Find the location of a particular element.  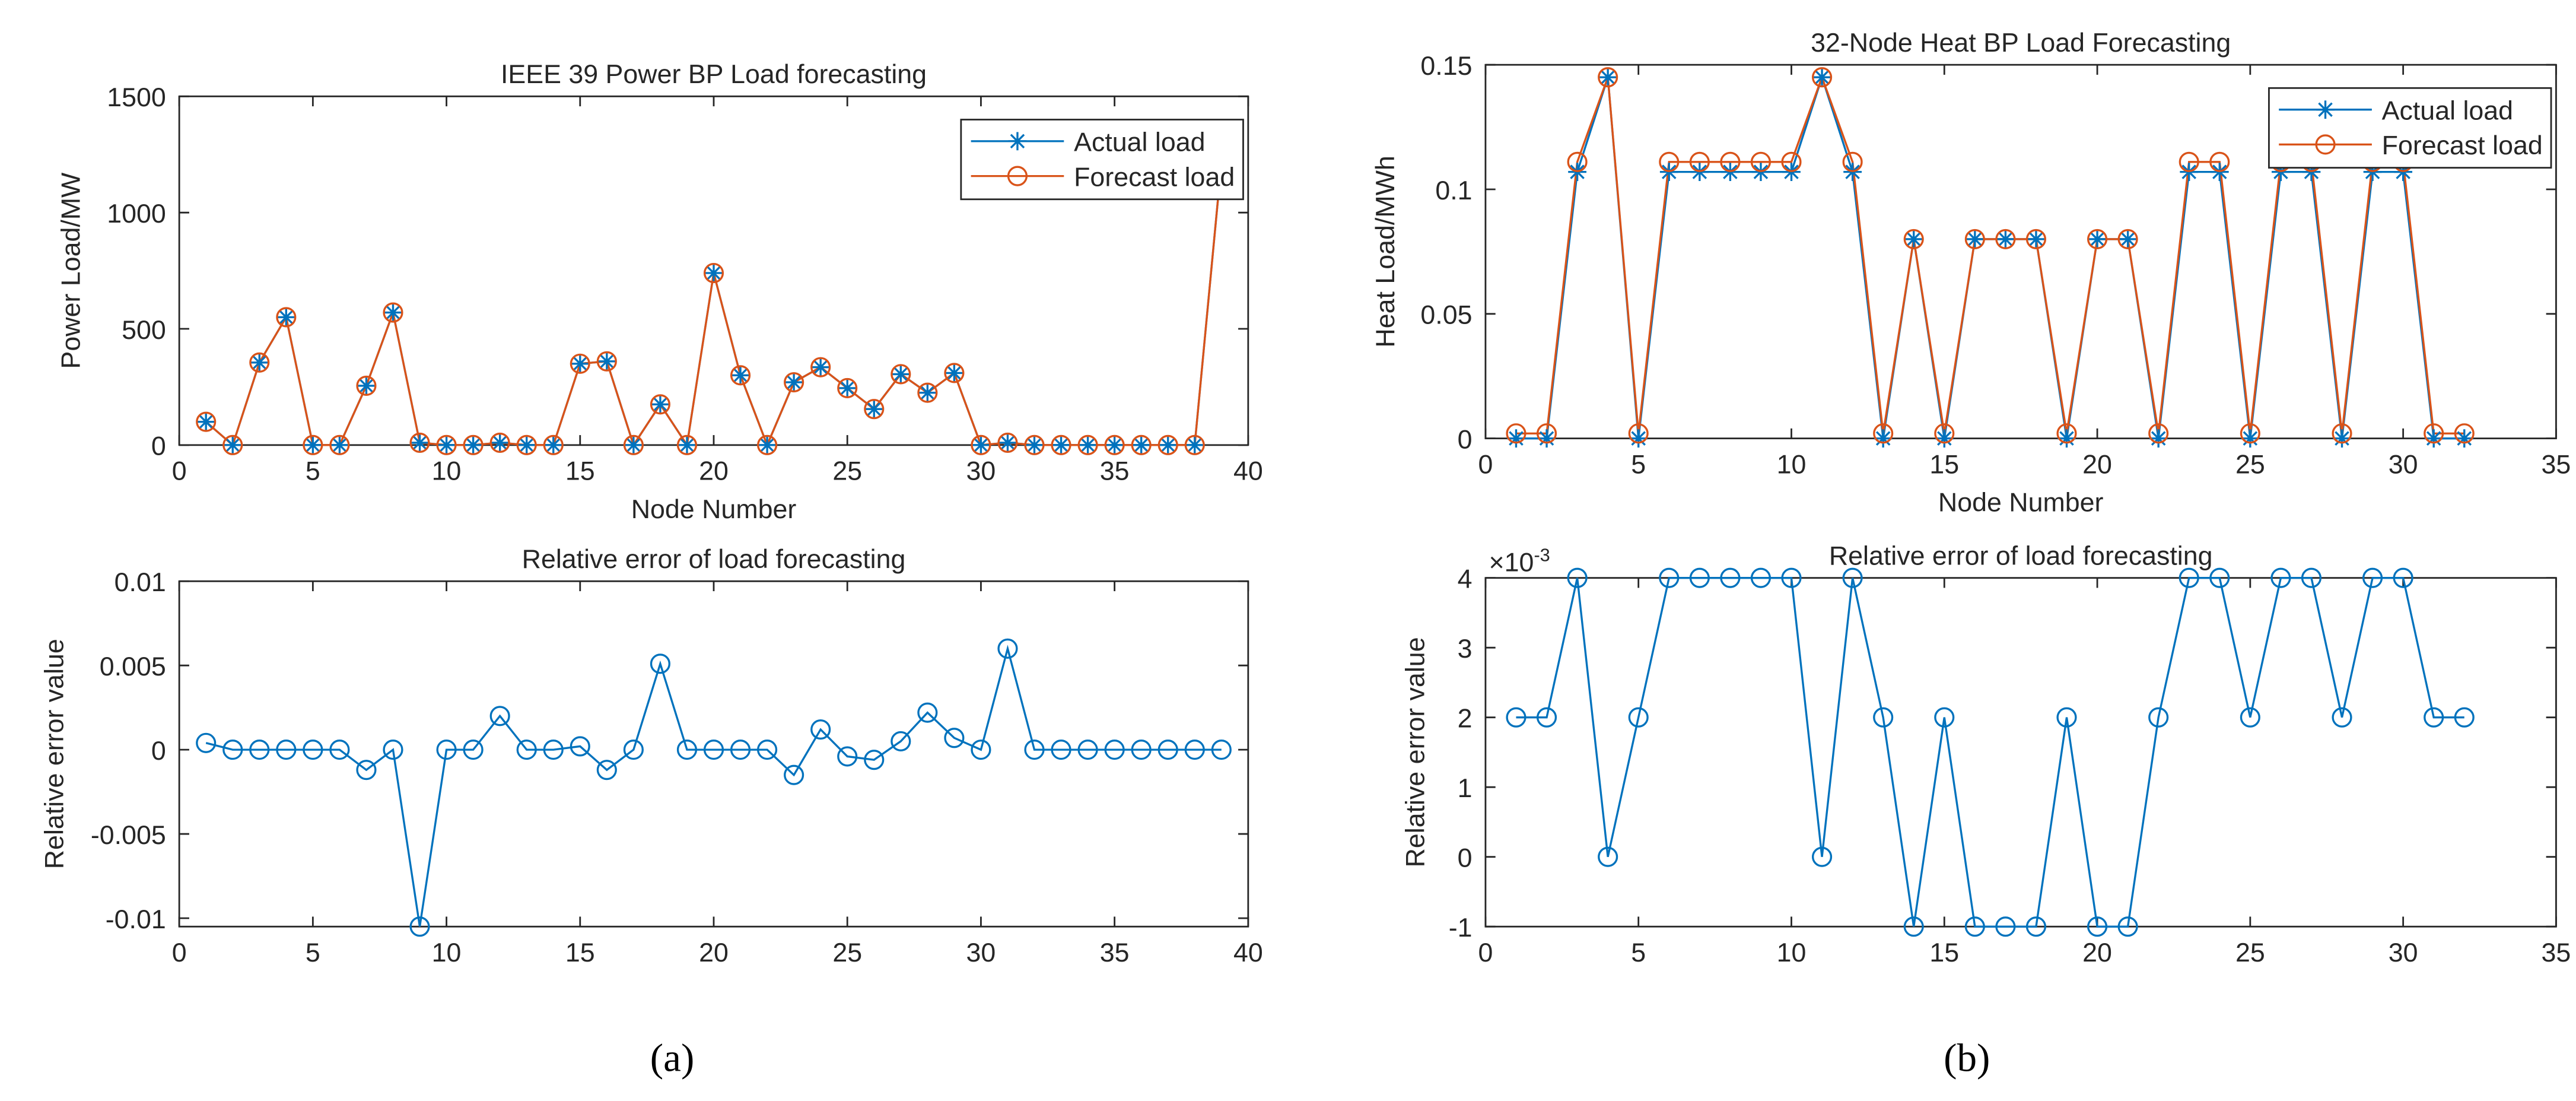

series-line is located at coordinates (1990, 752).